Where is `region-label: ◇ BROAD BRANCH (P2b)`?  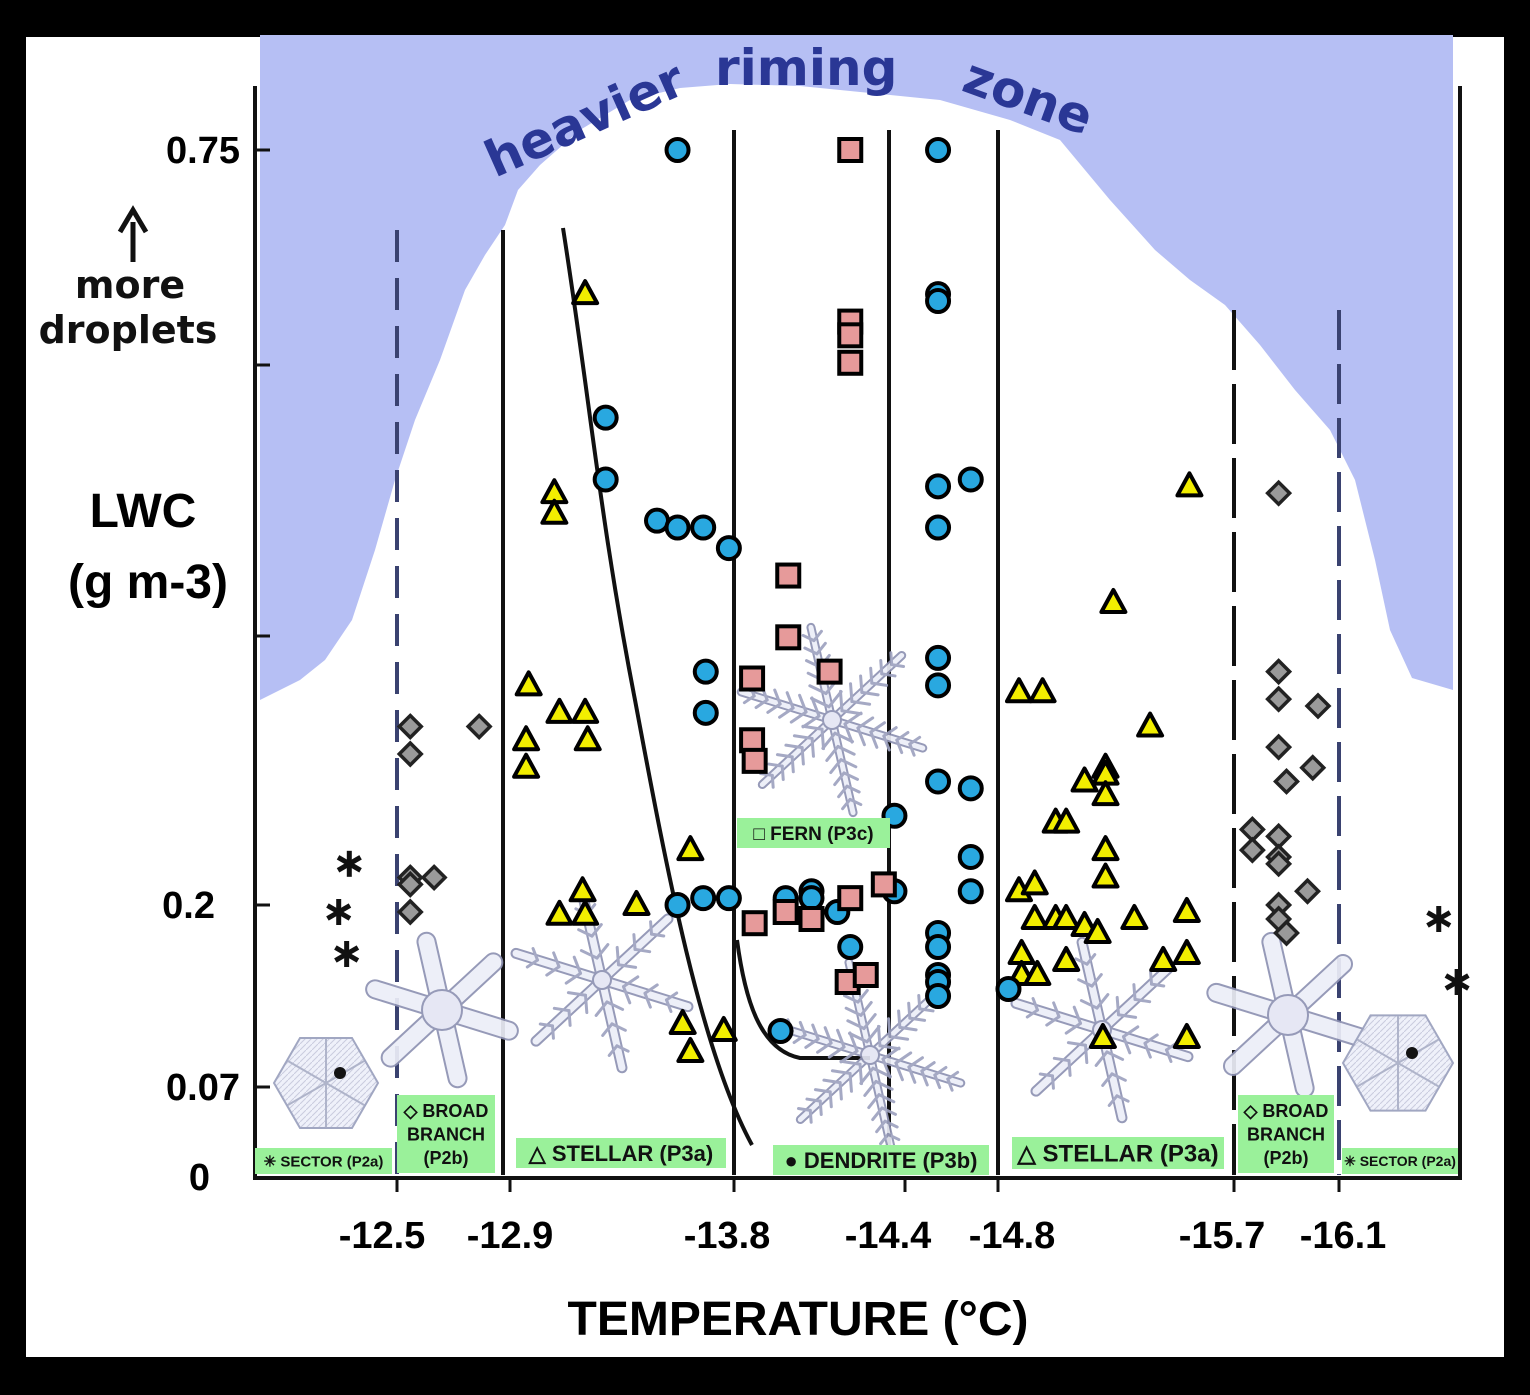
region-label: ◇ BROAD BRANCH (P2b) is located at coordinates (1286, 1134).